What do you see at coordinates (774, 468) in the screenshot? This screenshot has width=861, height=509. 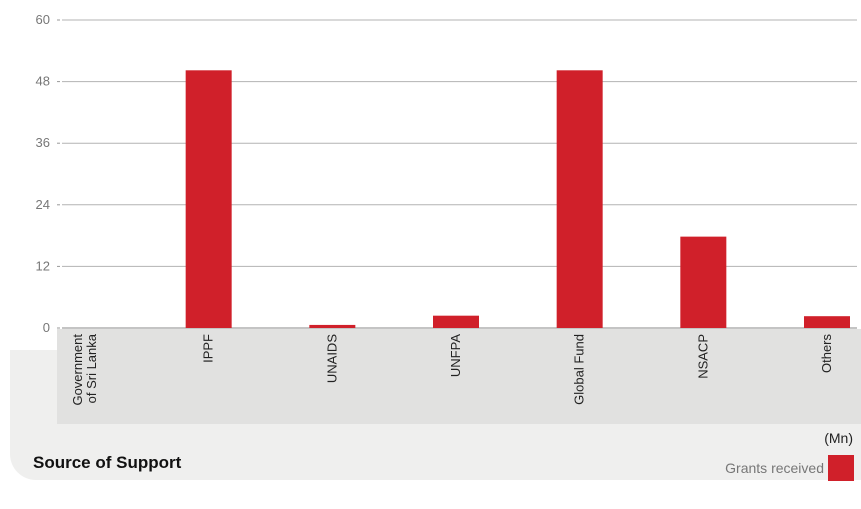 I see `legend-label: Grants received` at bounding box center [774, 468].